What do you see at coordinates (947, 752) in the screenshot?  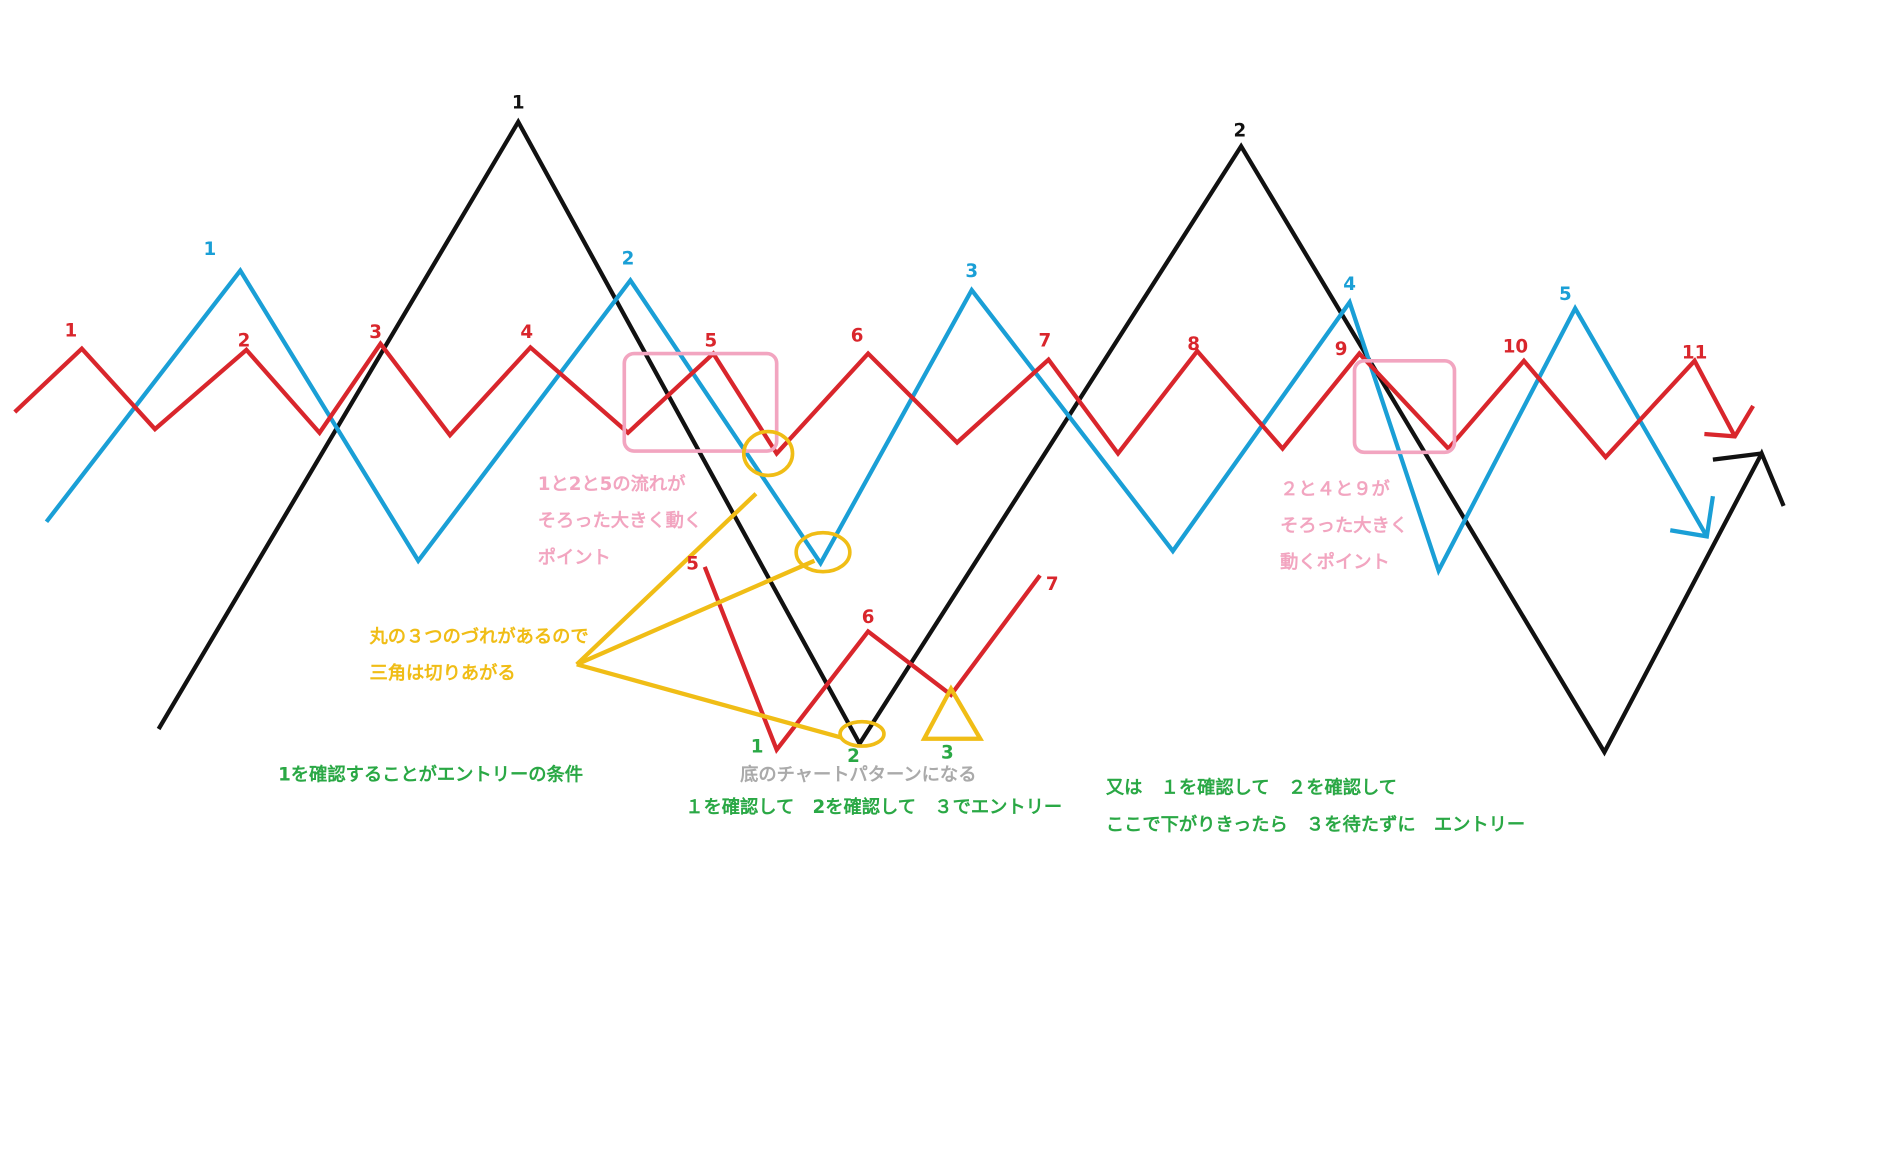 I see `green-label: 3` at bounding box center [947, 752].